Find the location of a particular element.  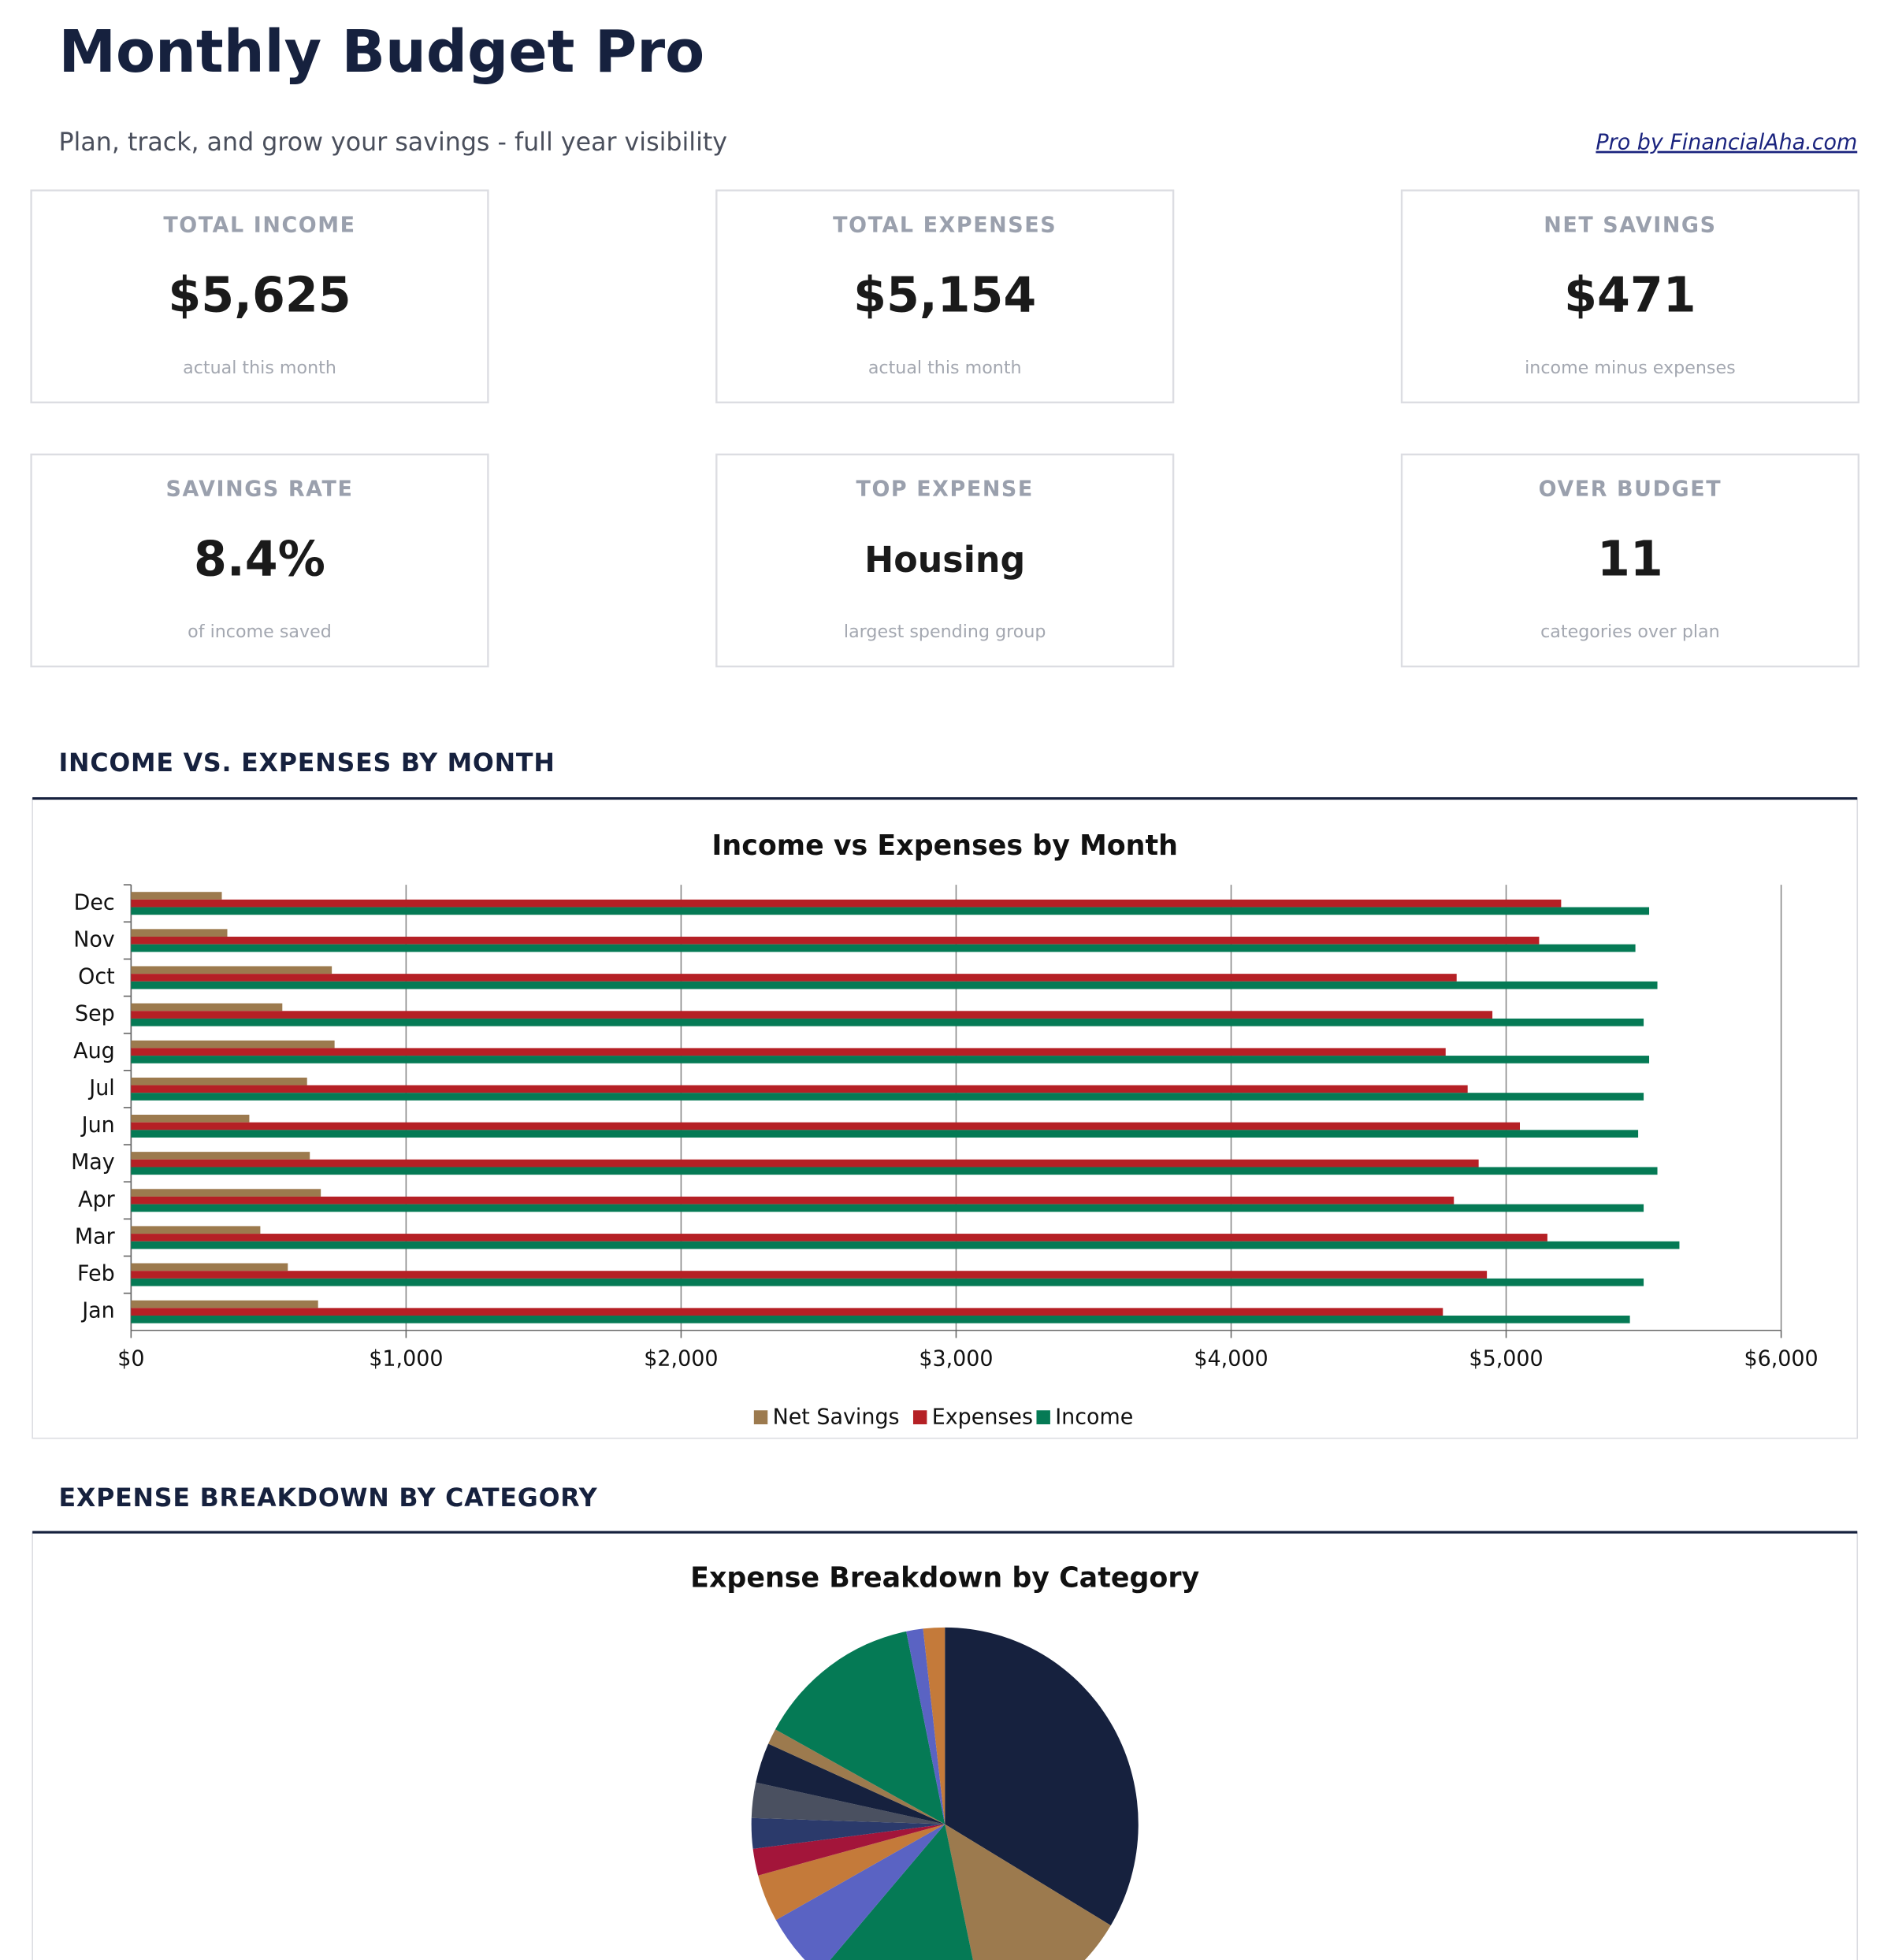

kpi-label: TOP EXPENSE is located at coordinates (945, 489).